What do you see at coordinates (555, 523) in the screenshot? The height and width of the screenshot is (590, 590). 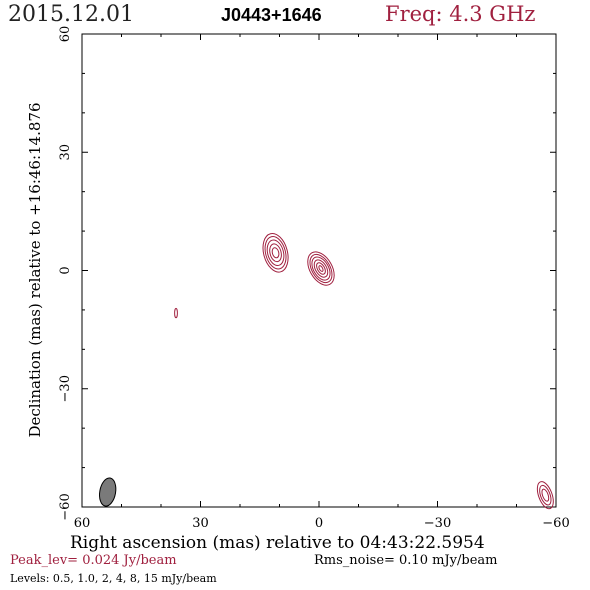 I see `x-tick-label: −60` at bounding box center [555, 523].